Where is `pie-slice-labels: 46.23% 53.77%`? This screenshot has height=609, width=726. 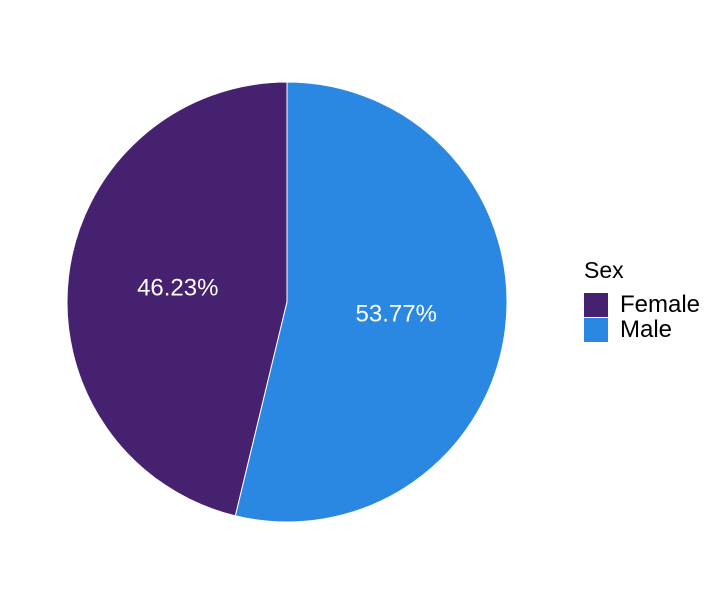
pie-slice-labels: 46.23% 53.77% is located at coordinates (287, 300).